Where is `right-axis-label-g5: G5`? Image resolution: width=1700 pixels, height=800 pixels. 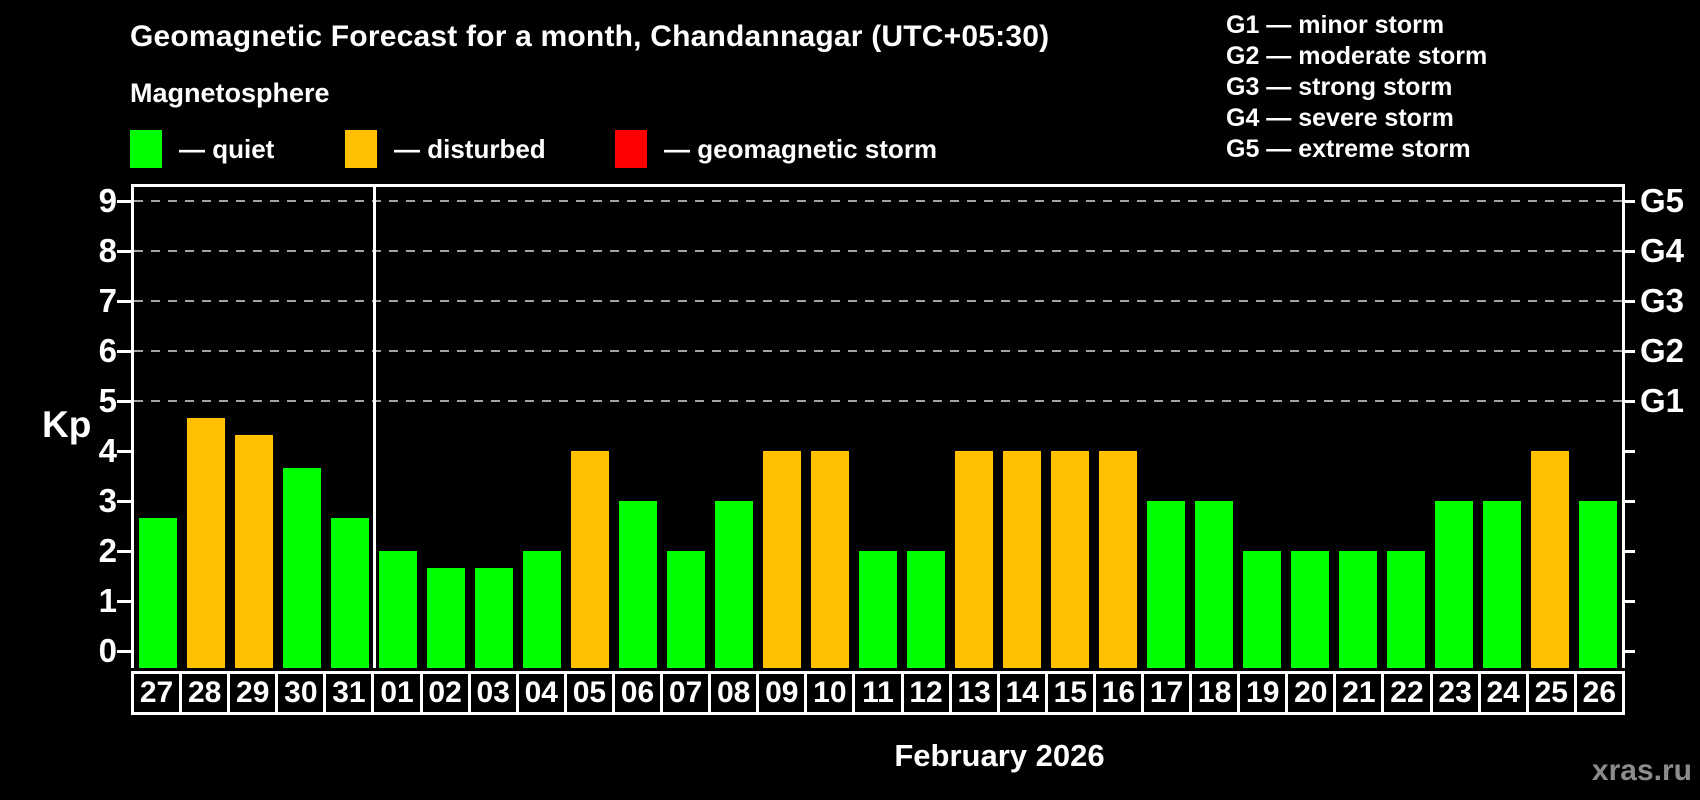 right-axis-label-g5: G5 is located at coordinates (1662, 200).